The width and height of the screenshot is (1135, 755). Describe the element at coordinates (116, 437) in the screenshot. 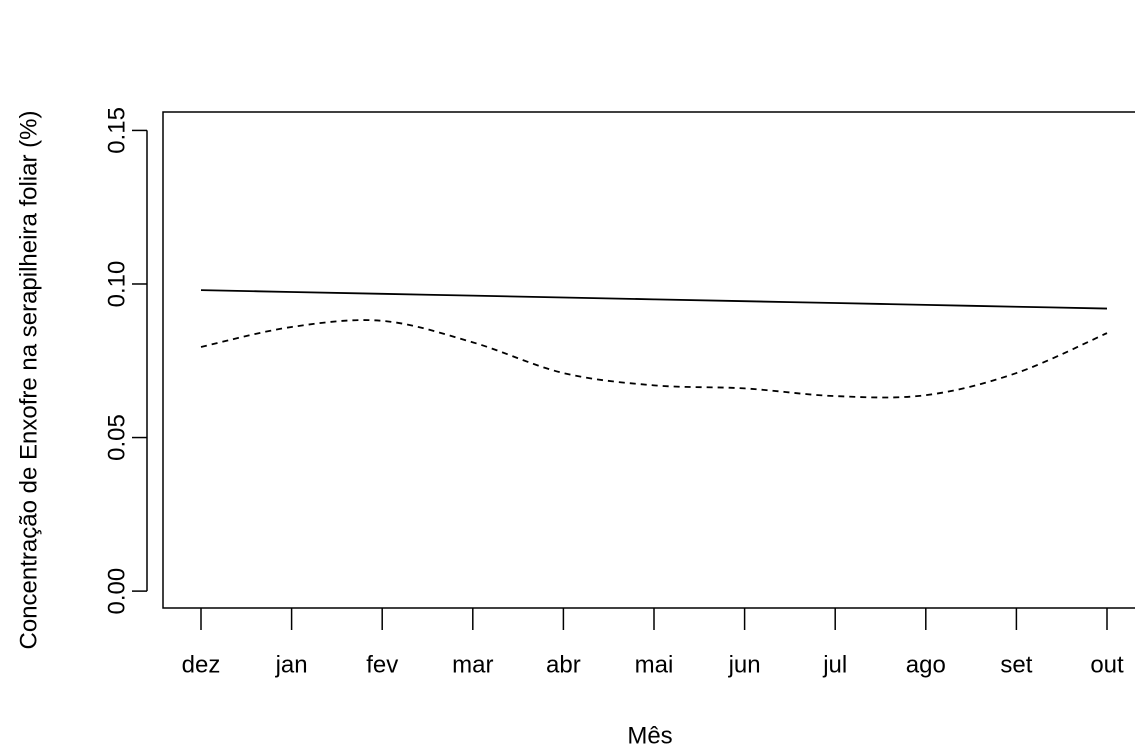

I see `y-tick-label: 0.05` at that location.